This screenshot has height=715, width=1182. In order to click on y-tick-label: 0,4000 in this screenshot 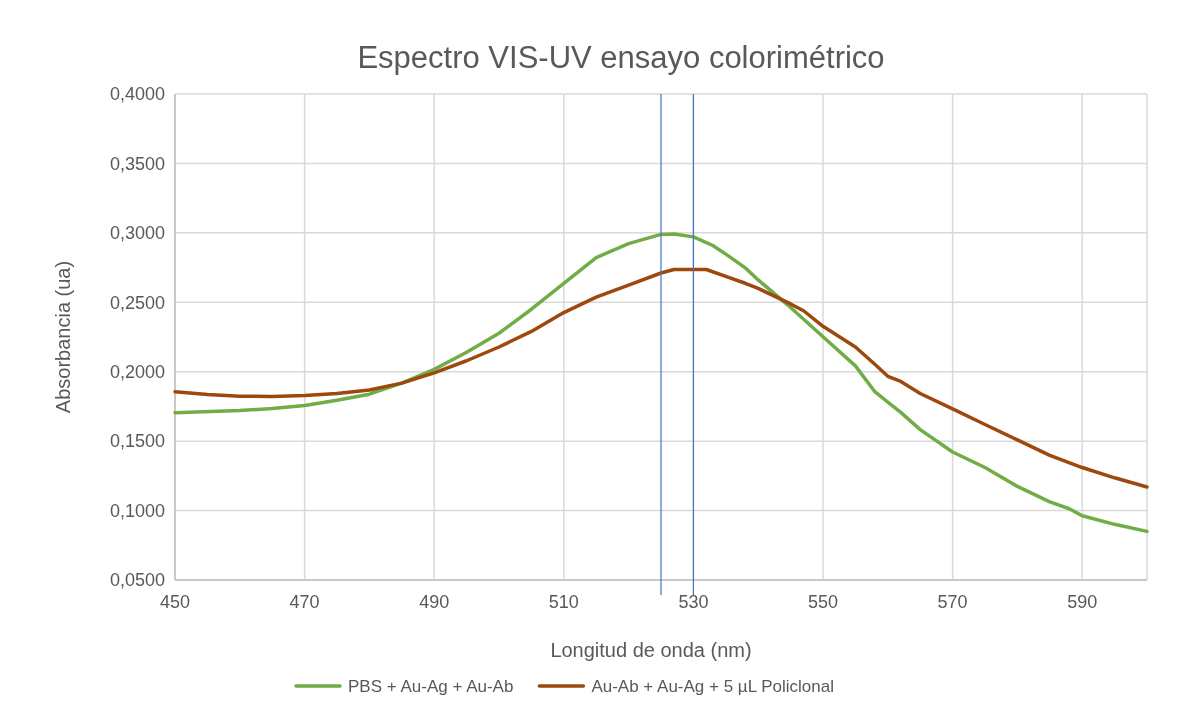, I will do `click(137, 94)`.